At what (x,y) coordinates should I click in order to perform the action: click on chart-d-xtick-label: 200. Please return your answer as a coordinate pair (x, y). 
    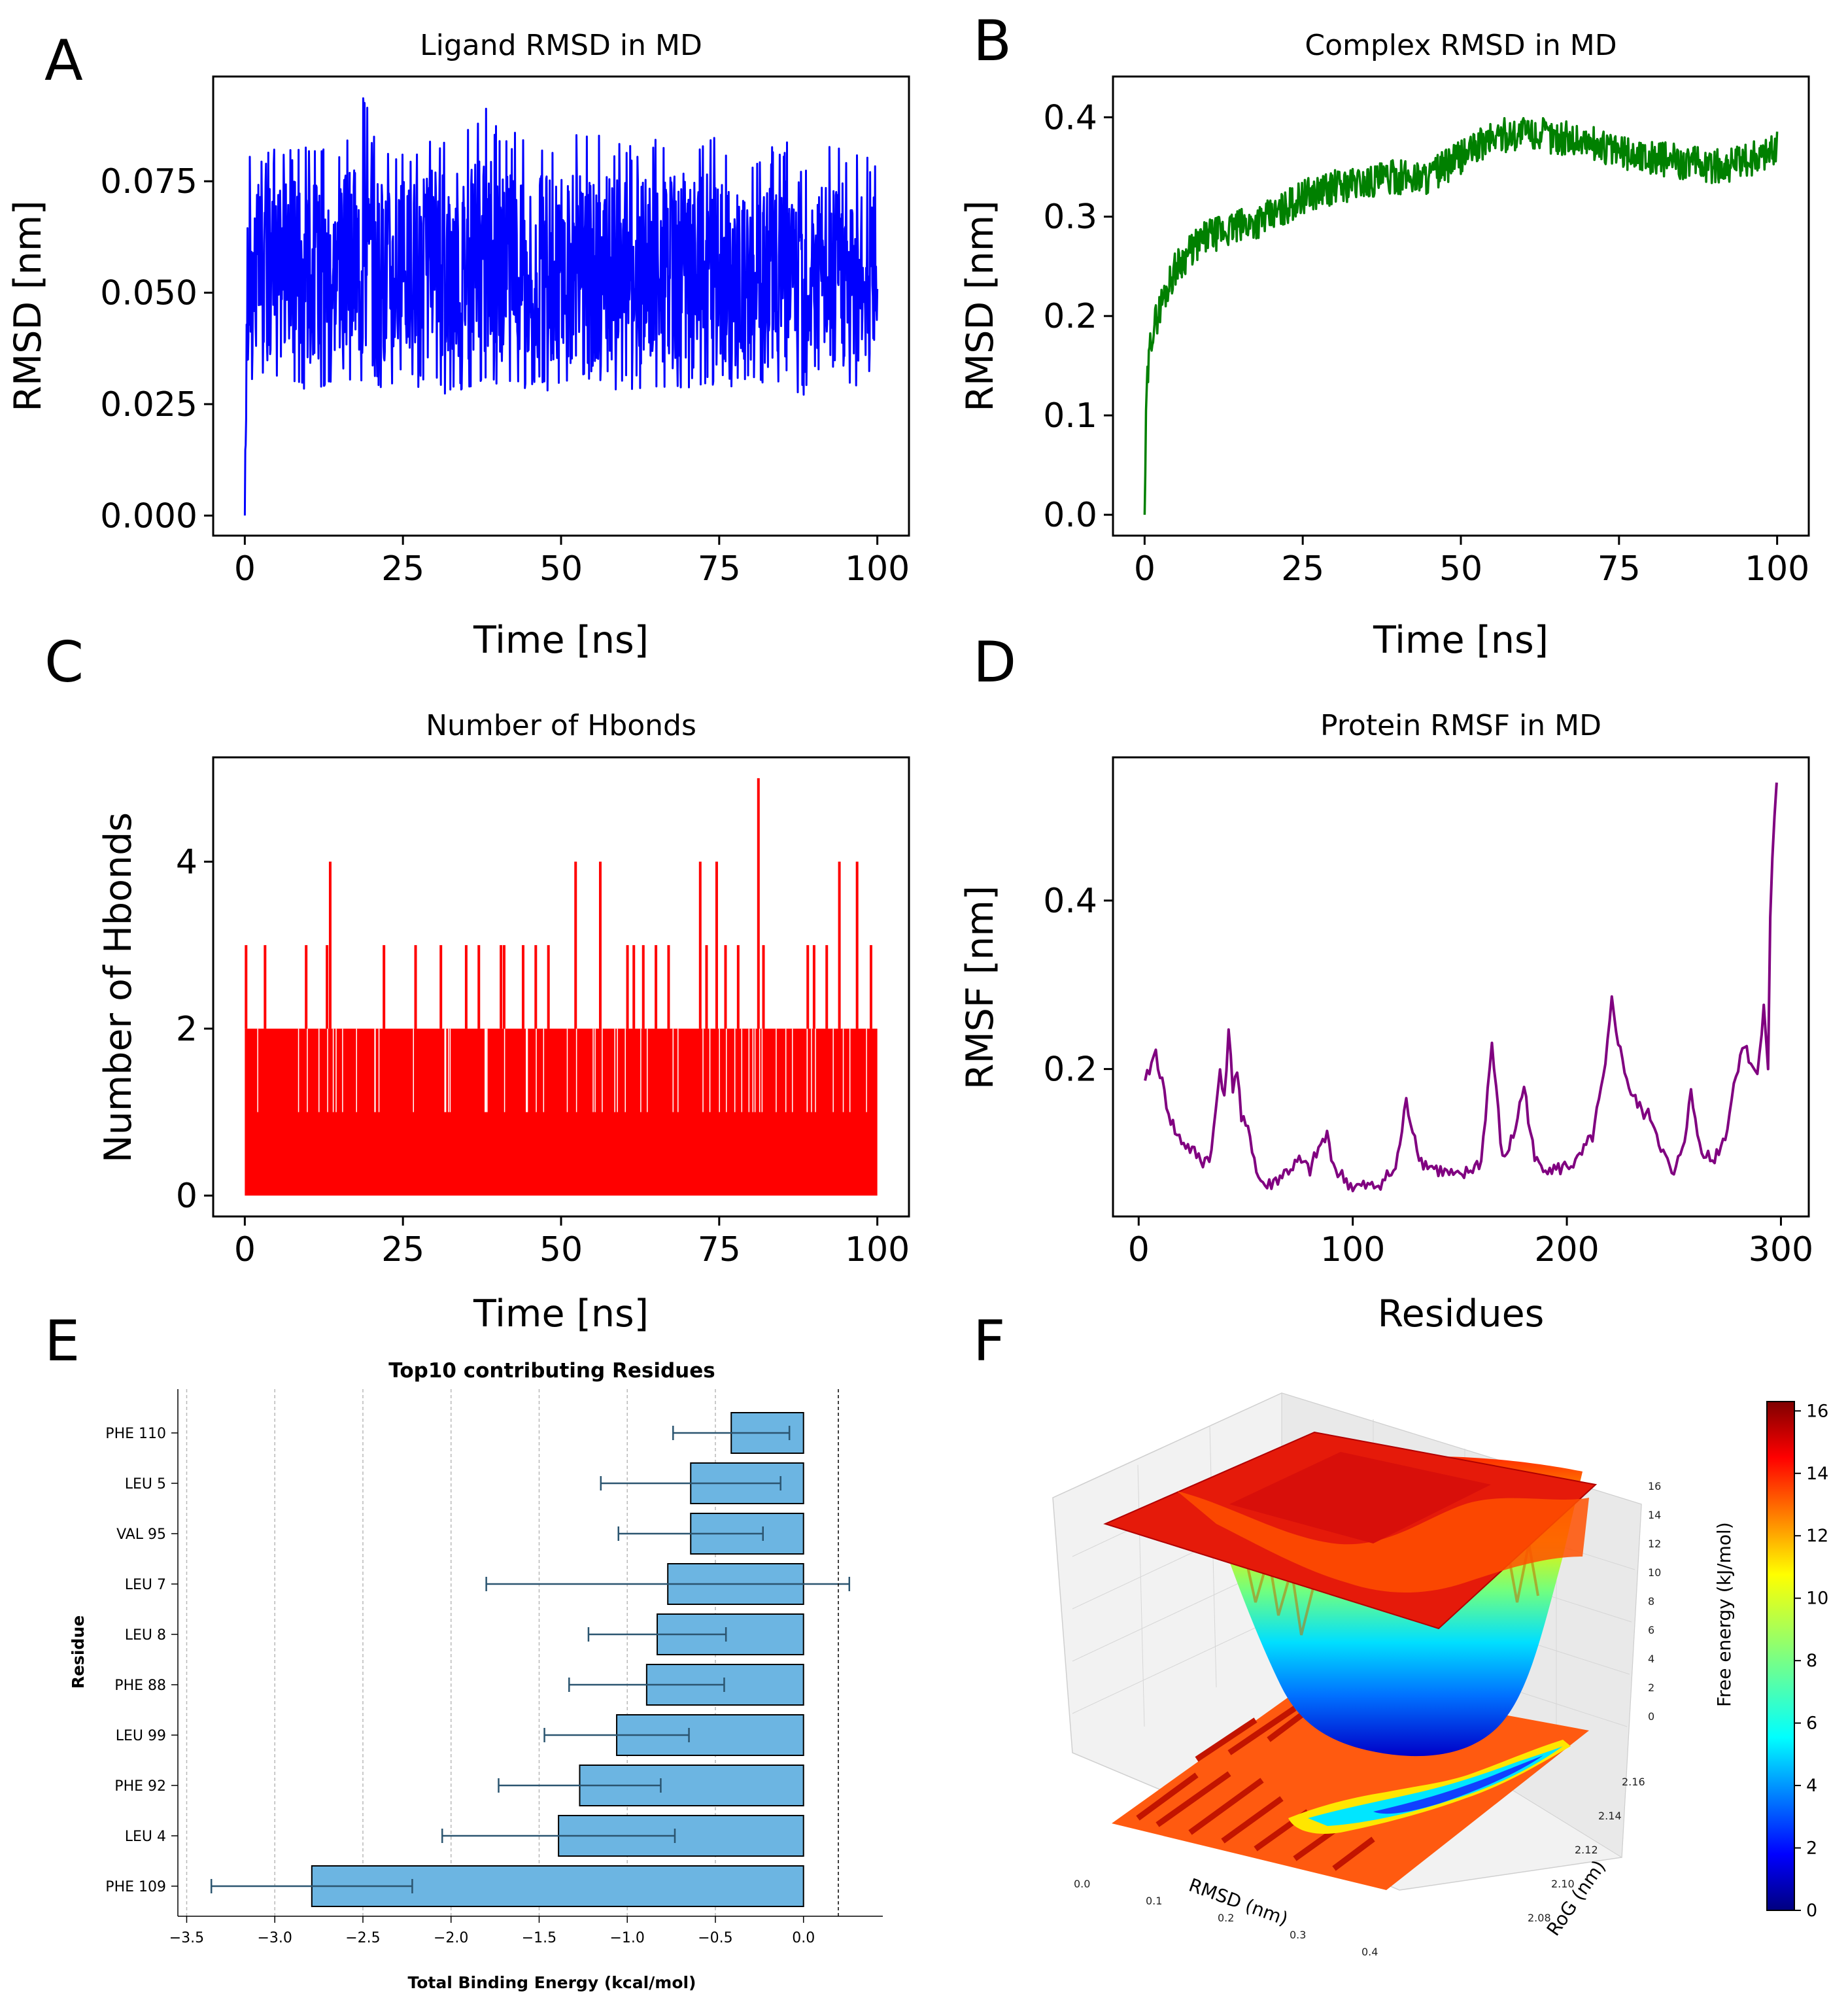
    Looking at the image, I should click on (1566, 1249).